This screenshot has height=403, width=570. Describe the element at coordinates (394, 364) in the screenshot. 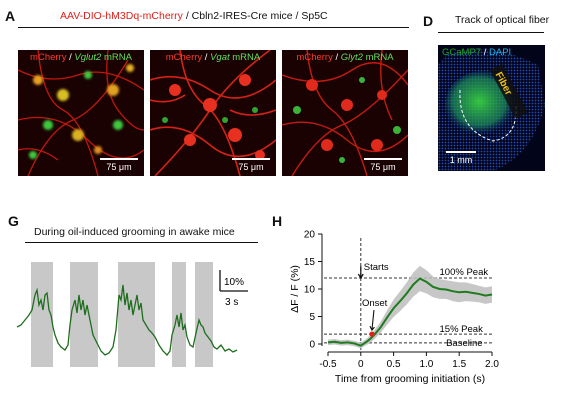

I see `x-tick-label: 0.5` at that location.